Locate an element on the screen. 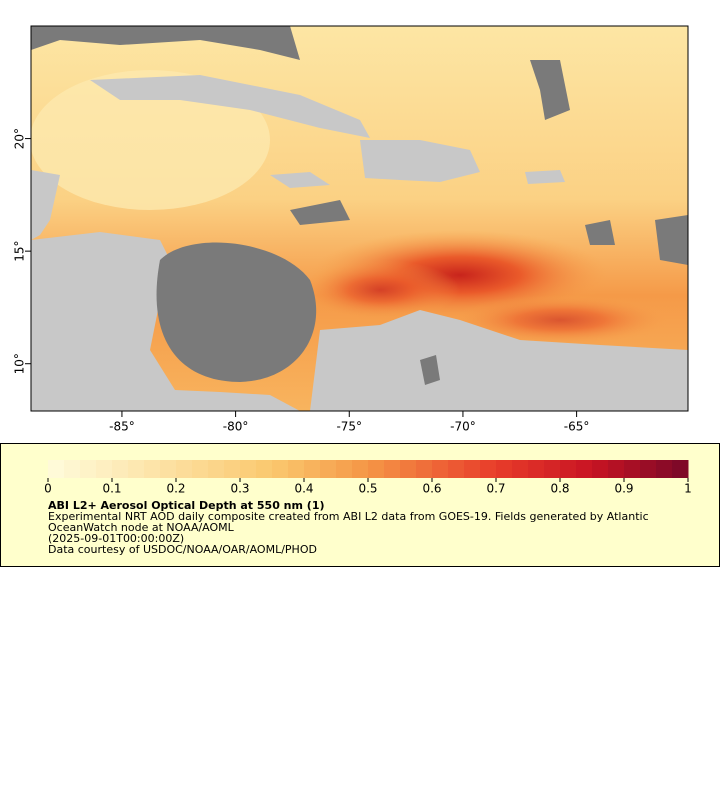 The image size is (720, 800). colorbar-tick-label: 0.9 is located at coordinates (623, 489).